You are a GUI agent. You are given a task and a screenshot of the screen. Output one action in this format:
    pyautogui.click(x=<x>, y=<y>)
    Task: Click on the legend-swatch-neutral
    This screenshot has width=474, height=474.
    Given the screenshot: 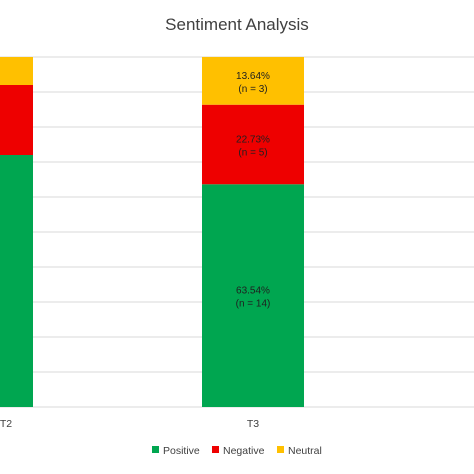 What is the action you would take?
    pyautogui.click(x=280, y=449)
    